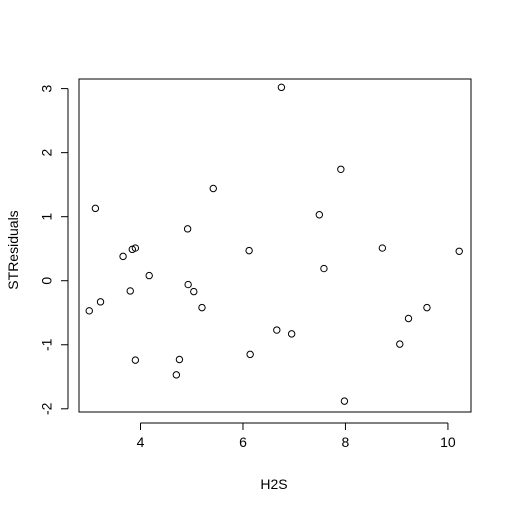  What do you see at coordinates (47, 89) in the screenshot?
I see `y-tick-label-6: 3` at bounding box center [47, 89].